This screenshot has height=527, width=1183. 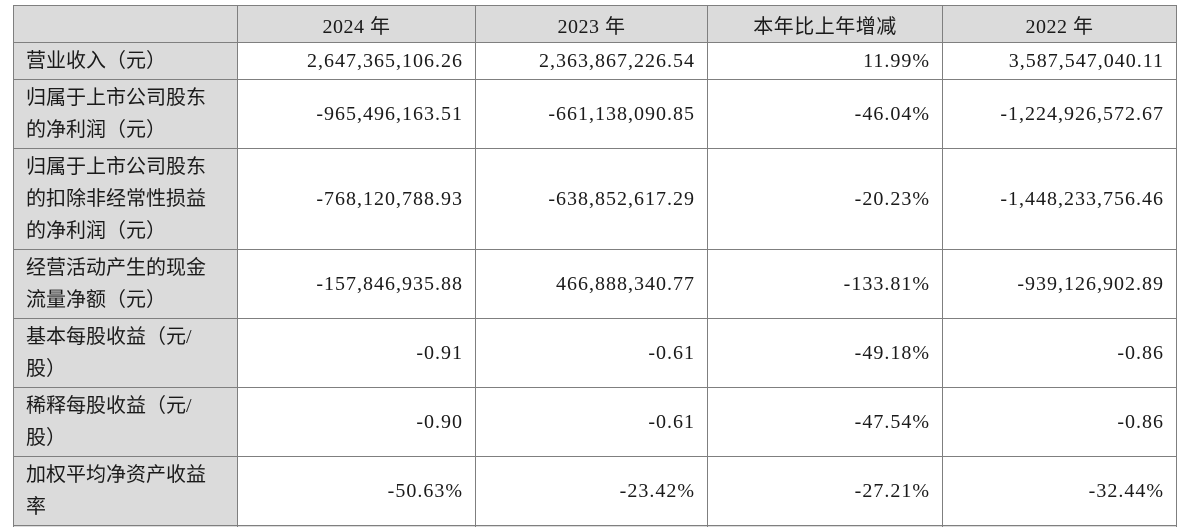 I want to click on cell-change: -133.81%, so click(x=825, y=284).